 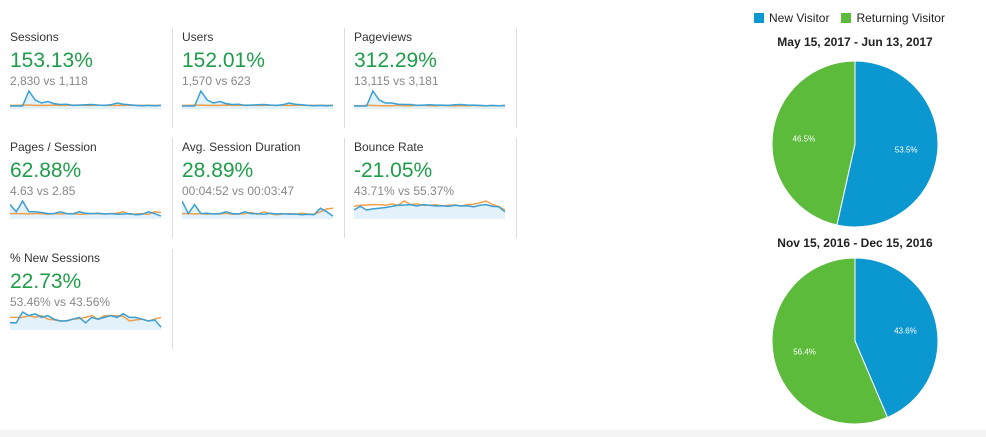 I want to click on sparkline-previous, so click(x=86, y=318).